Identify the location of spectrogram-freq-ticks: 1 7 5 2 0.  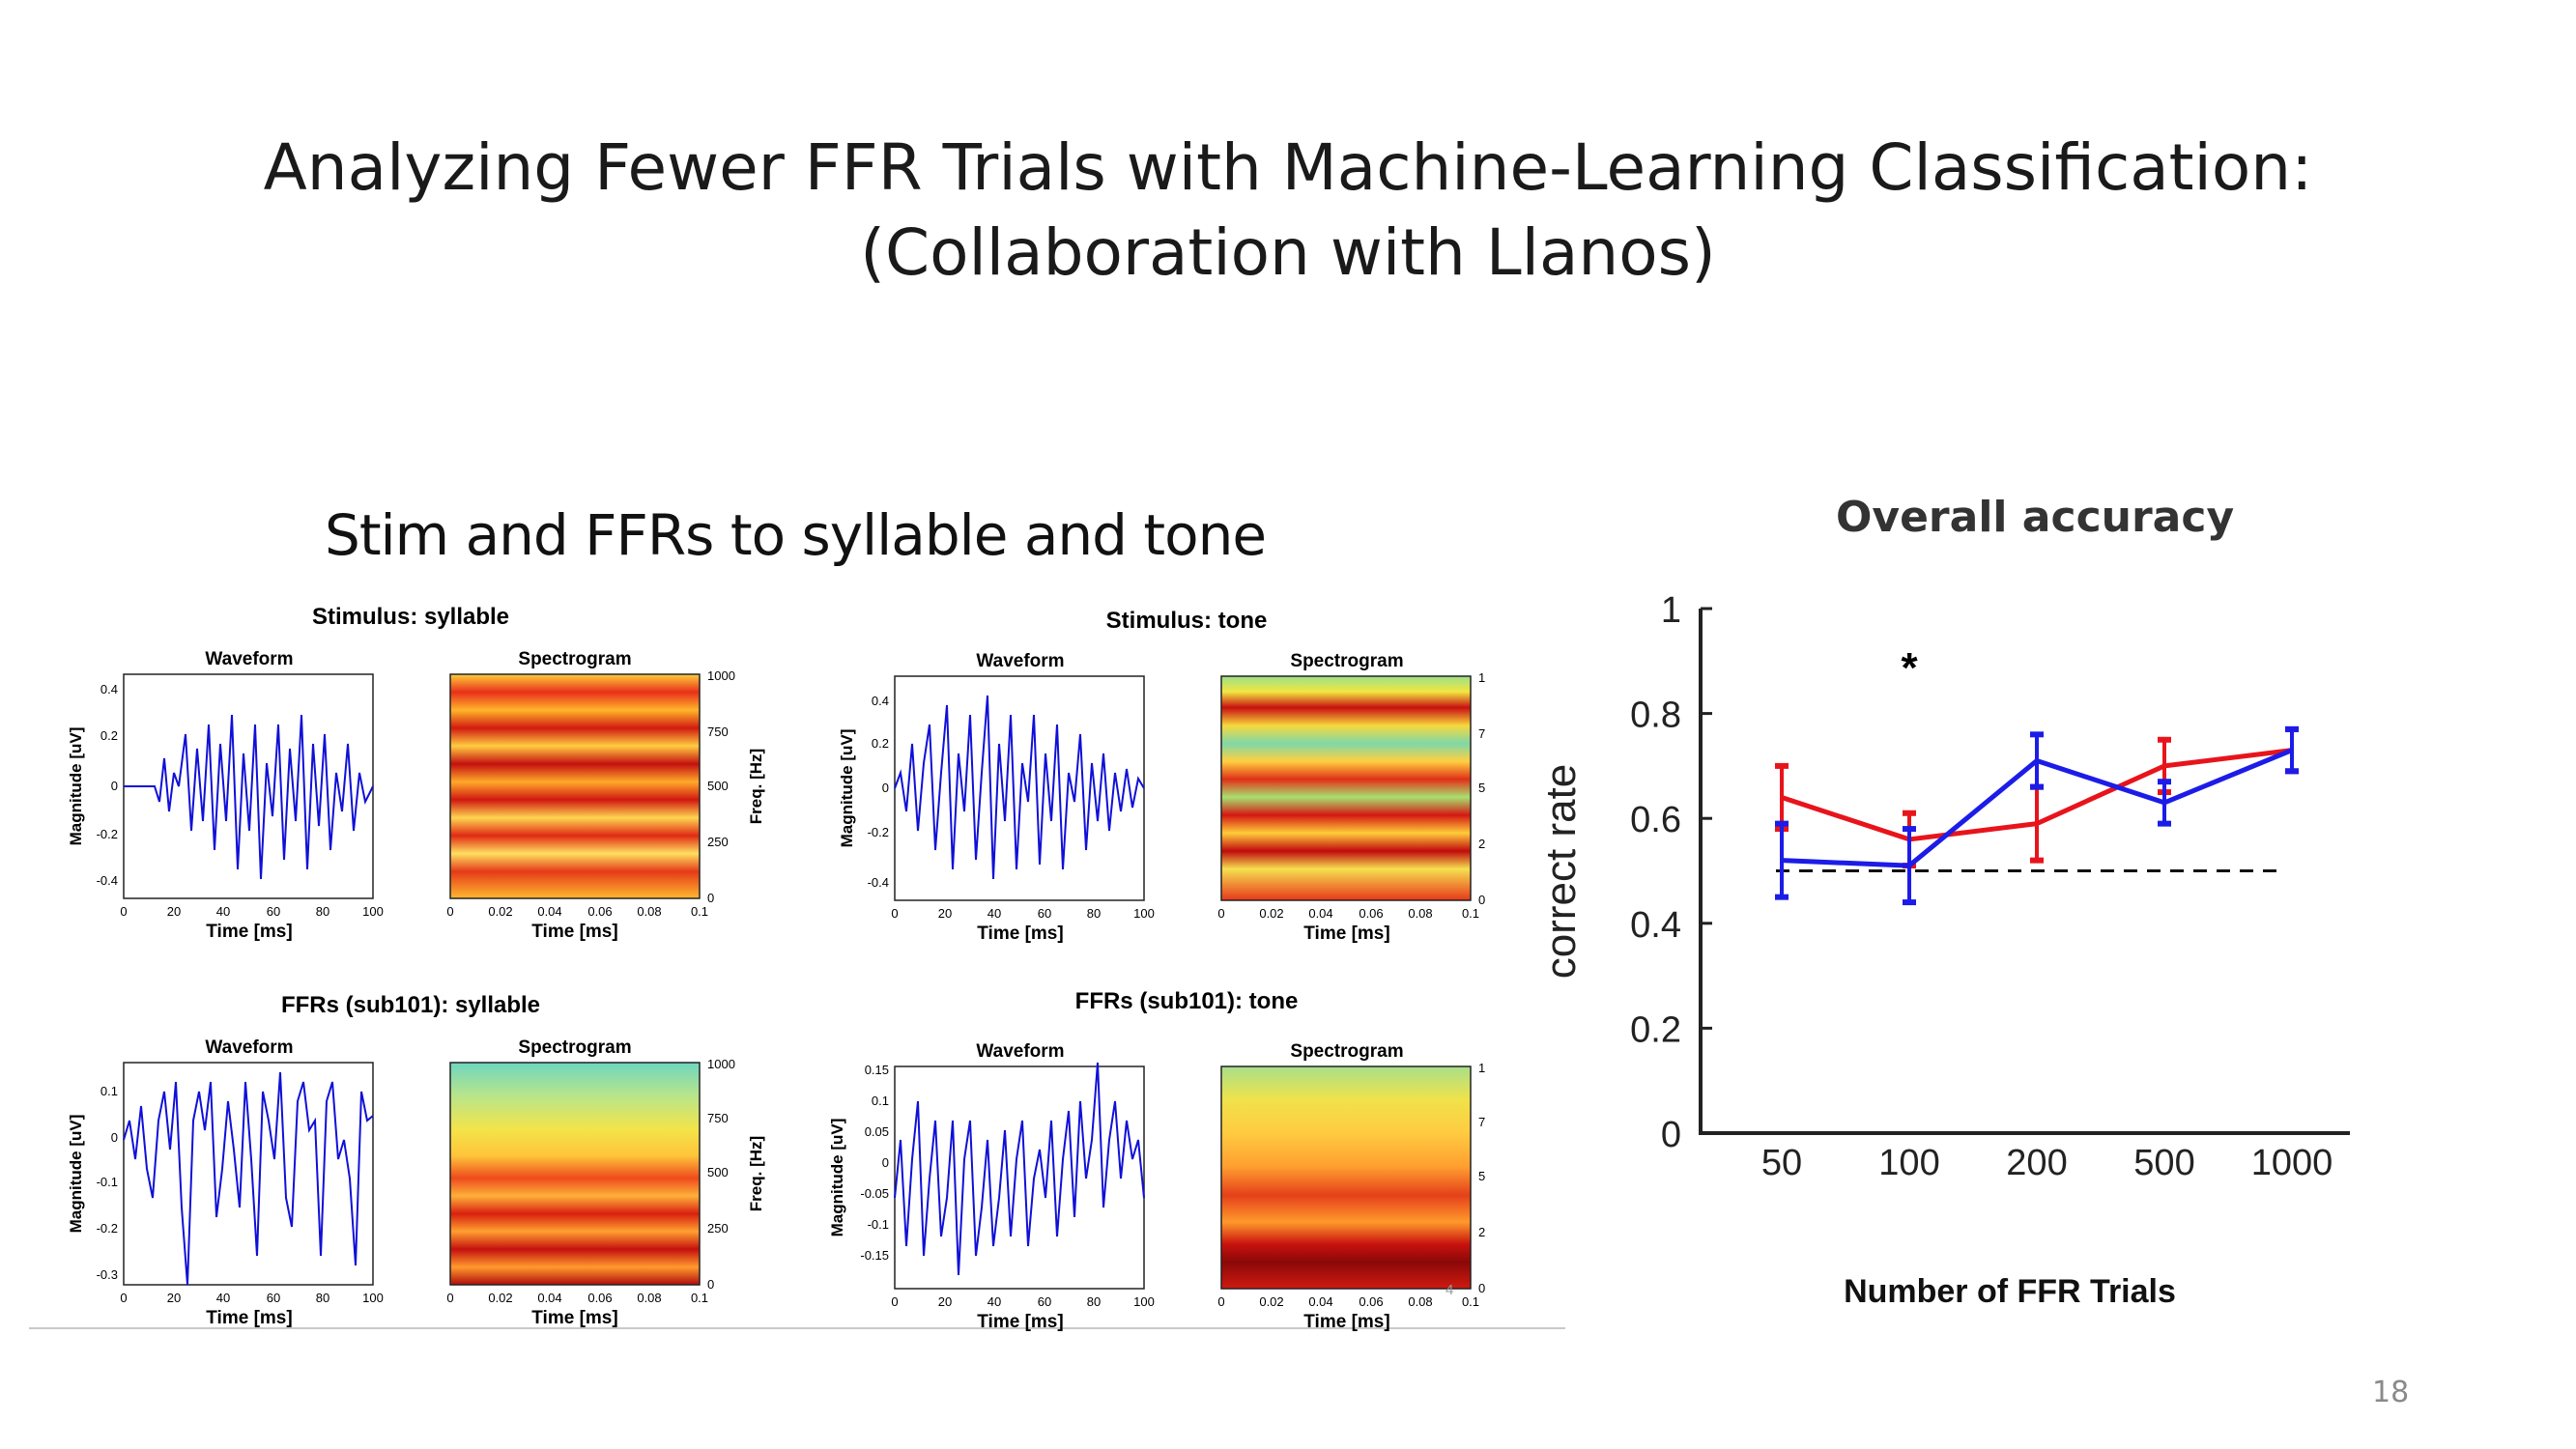
(1482, 788).